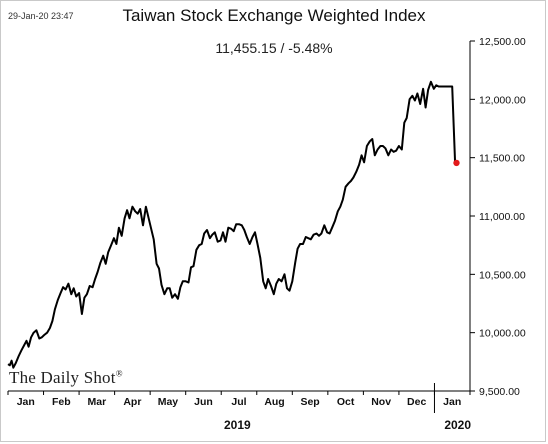 Image resolution: width=548 pixels, height=444 pixels. I want to click on x-axis-labels: Jan Feb Mar Apr May Jun Jul Aug Sep Oct Nov Dec Jan, so click(239, 402).